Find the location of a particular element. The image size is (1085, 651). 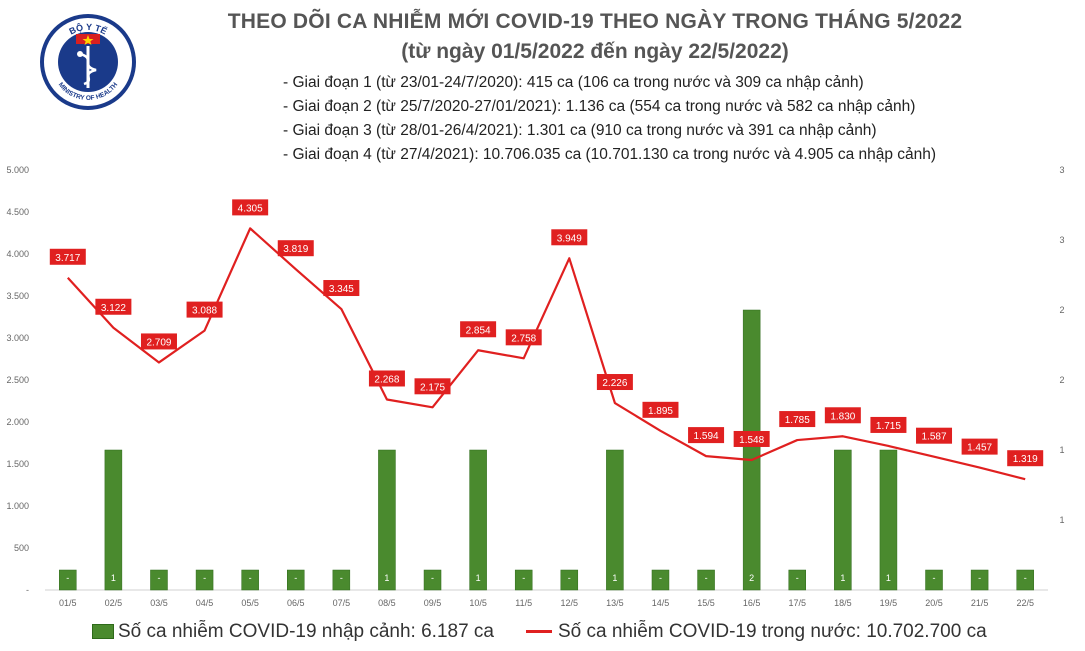

x-tick-label: 16/5 is located at coordinates (752, 603).